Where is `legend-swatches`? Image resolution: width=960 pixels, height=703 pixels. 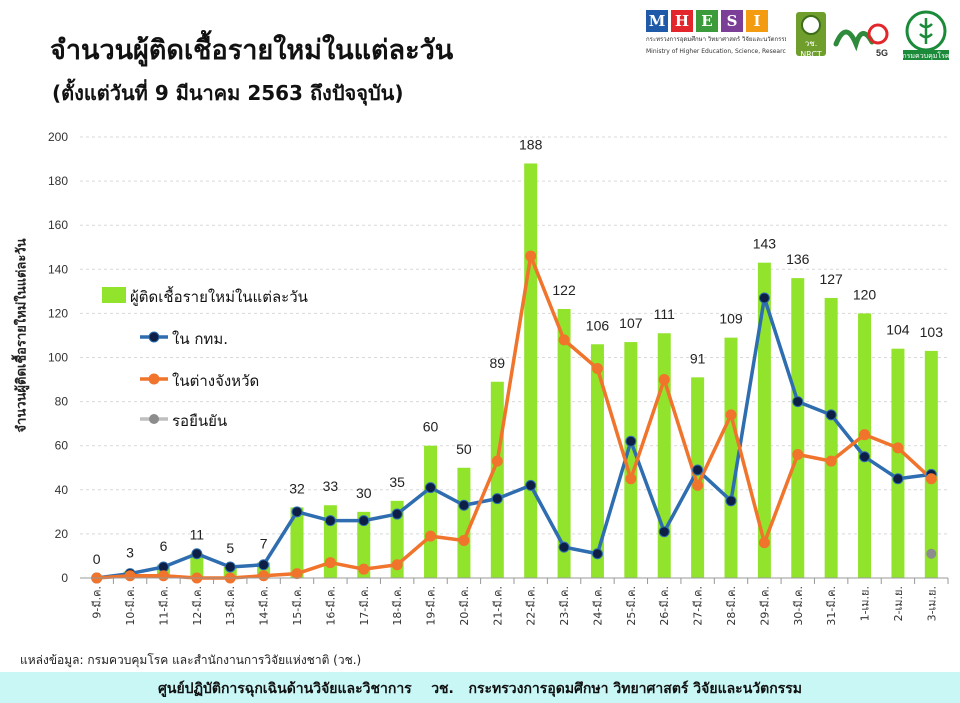
legend-swatches is located at coordinates (135, 355).